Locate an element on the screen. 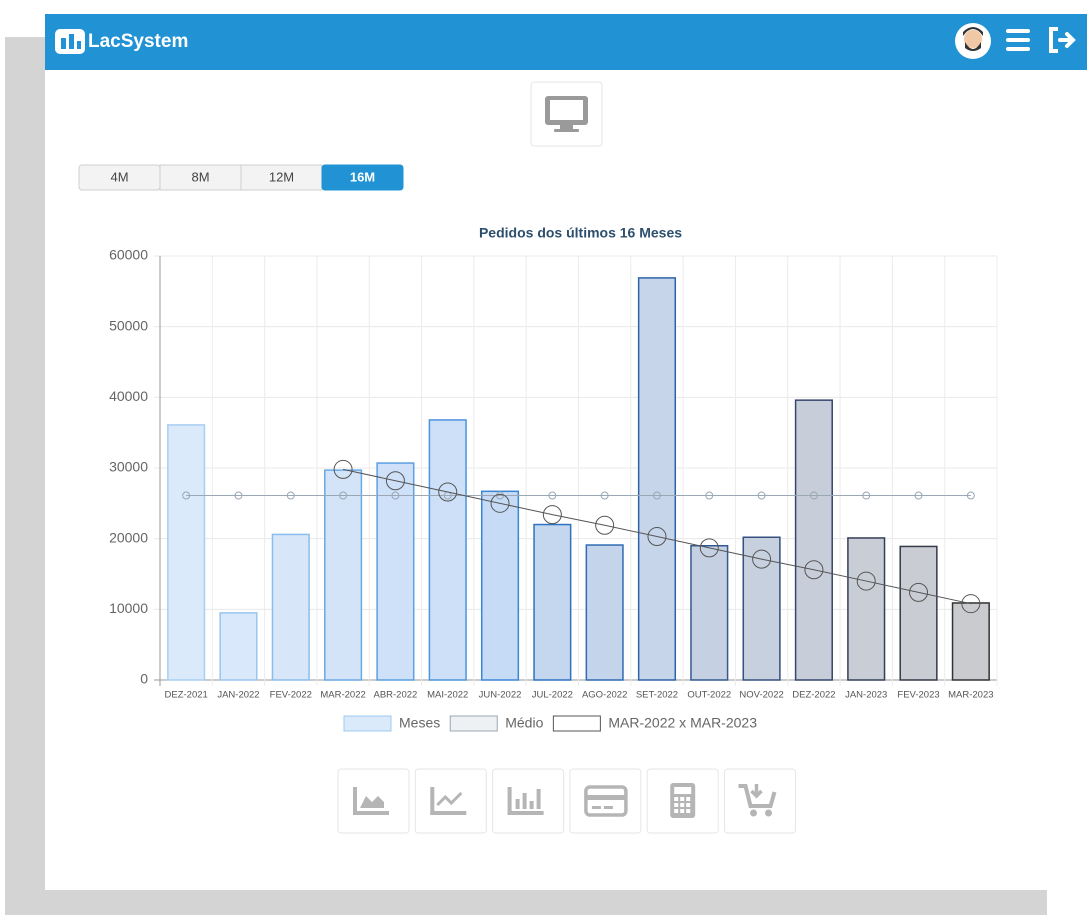  x-tick-label: JUN-2022 is located at coordinates (500, 695).